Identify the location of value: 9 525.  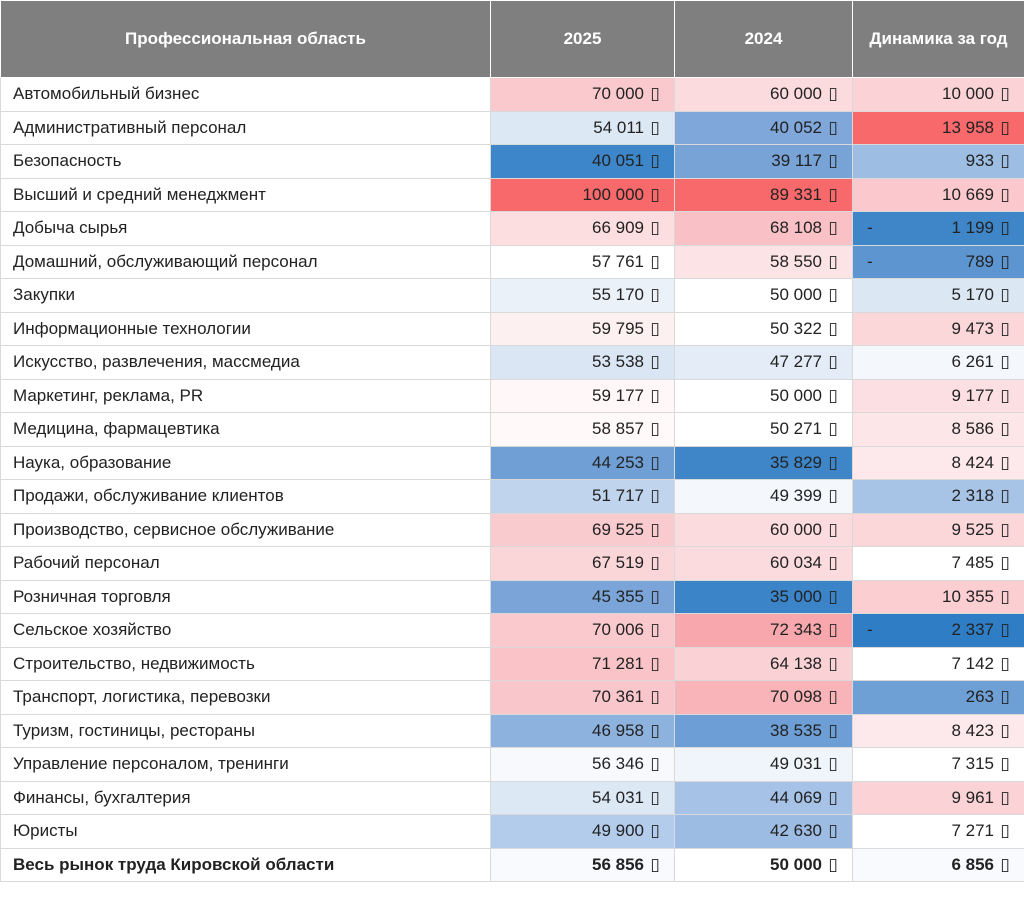
(972, 529).